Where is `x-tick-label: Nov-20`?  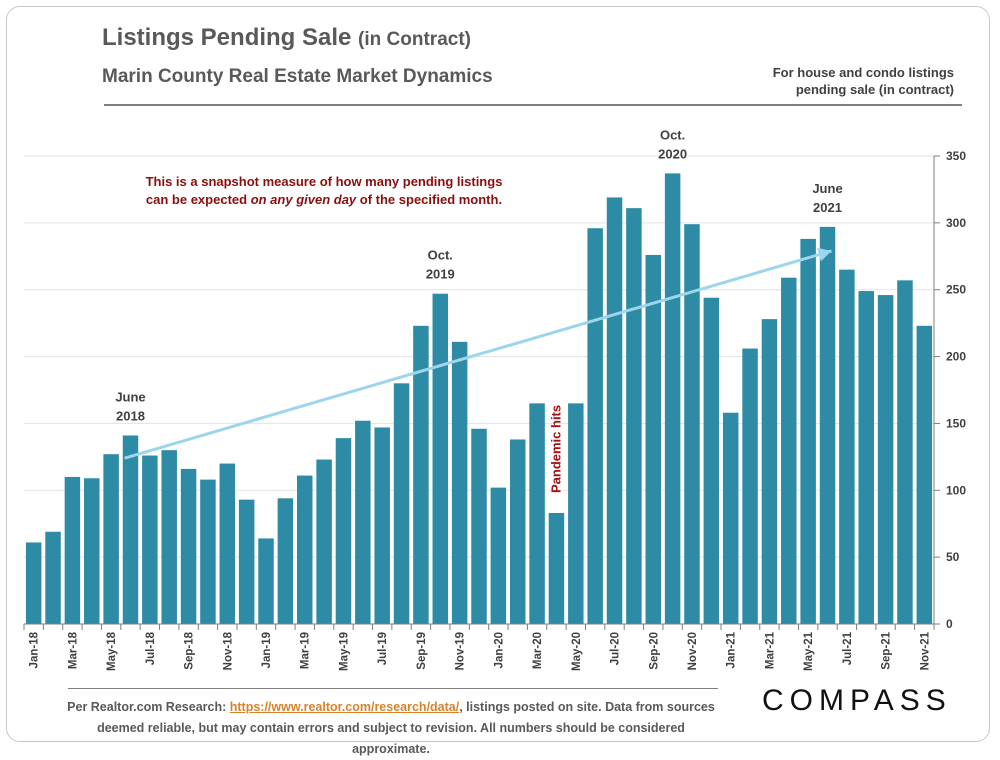
x-tick-label: Nov-20 is located at coordinates (693, 651).